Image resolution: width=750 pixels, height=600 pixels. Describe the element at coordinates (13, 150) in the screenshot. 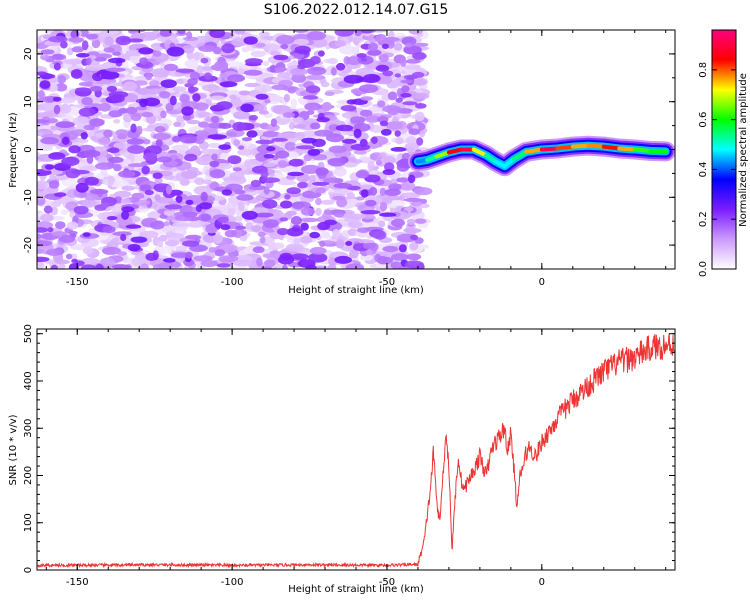

I see `spectrogram-ylabel: Frequency (Hz)` at that location.